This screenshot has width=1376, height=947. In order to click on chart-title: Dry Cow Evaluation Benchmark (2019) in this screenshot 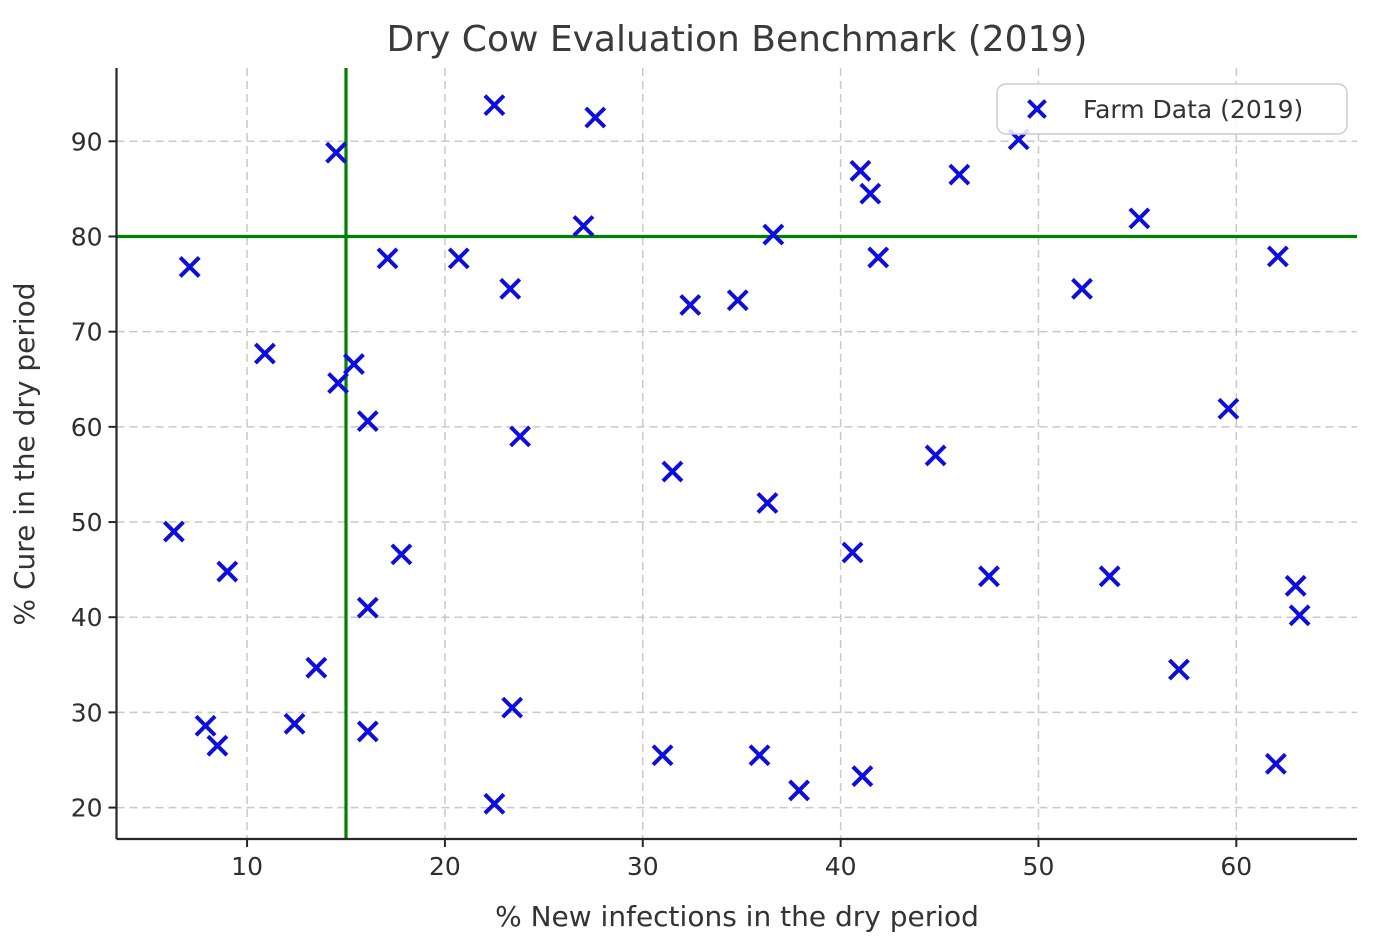, I will do `click(737, 39)`.